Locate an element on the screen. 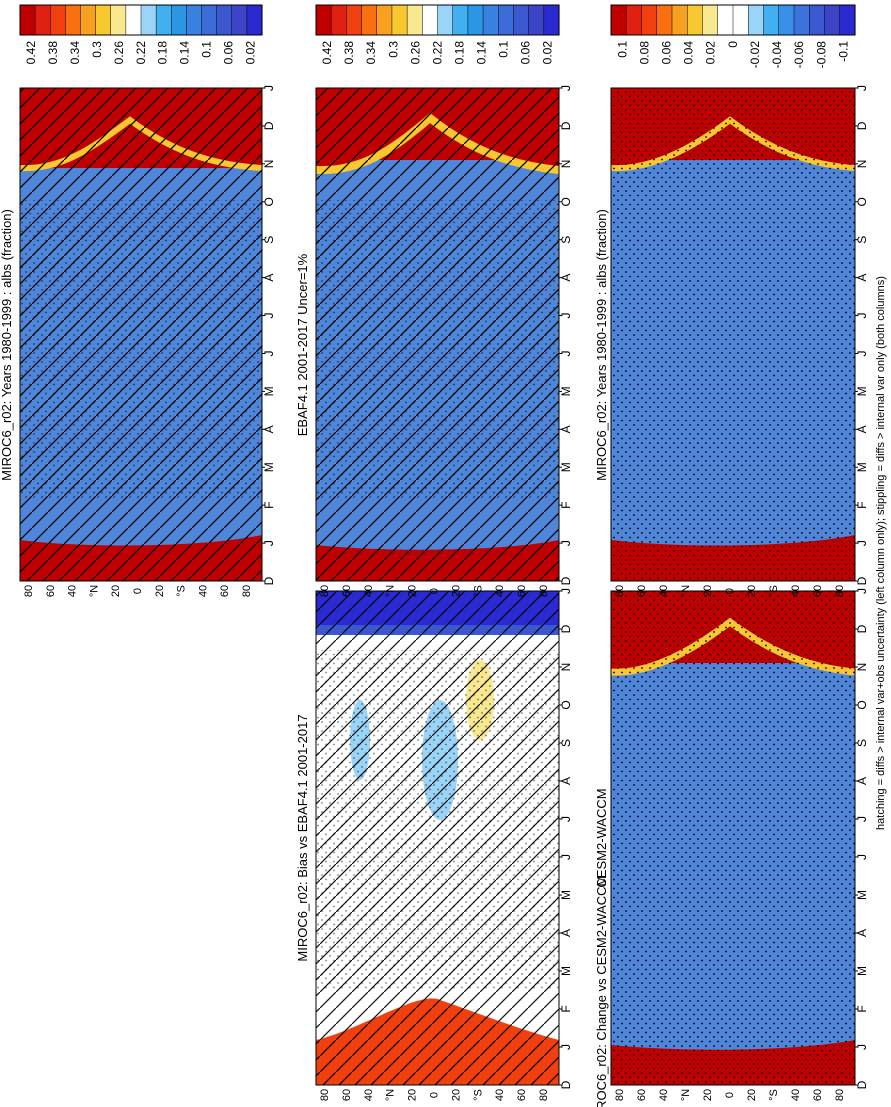  panel-bias-field is located at coordinates (437, 838).